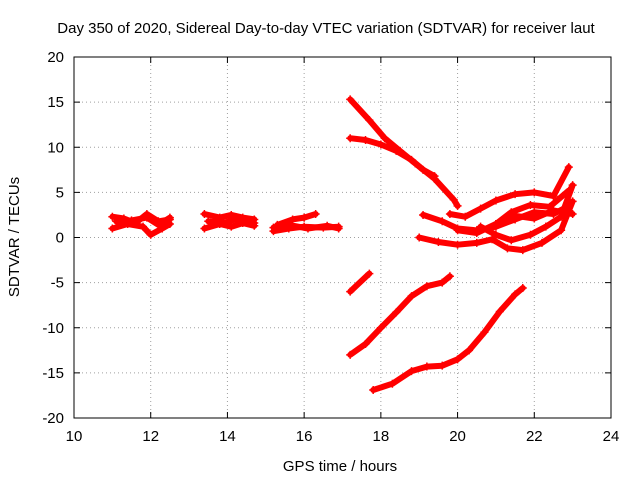 This screenshot has width=640, height=480. I want to click on data-series-s17, so click(509, 192).